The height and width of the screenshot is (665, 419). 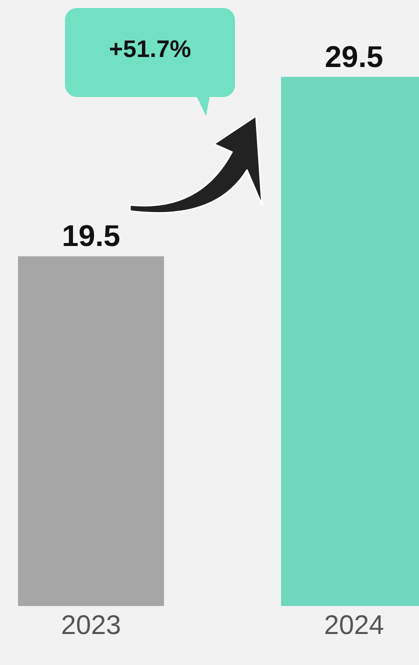 I want to click on data-label: 29.5, so click(x=354, y=57).